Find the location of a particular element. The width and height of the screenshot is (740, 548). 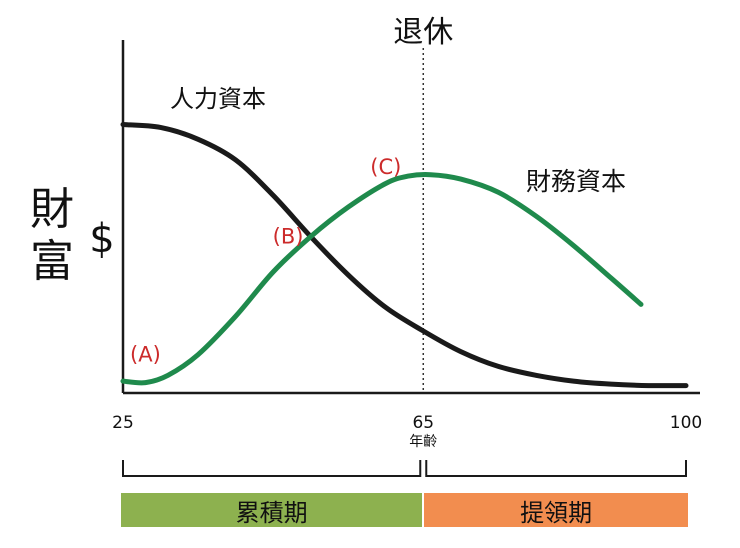

phase-label-accumulation: 累積期 is located at coordinates (271, 512).